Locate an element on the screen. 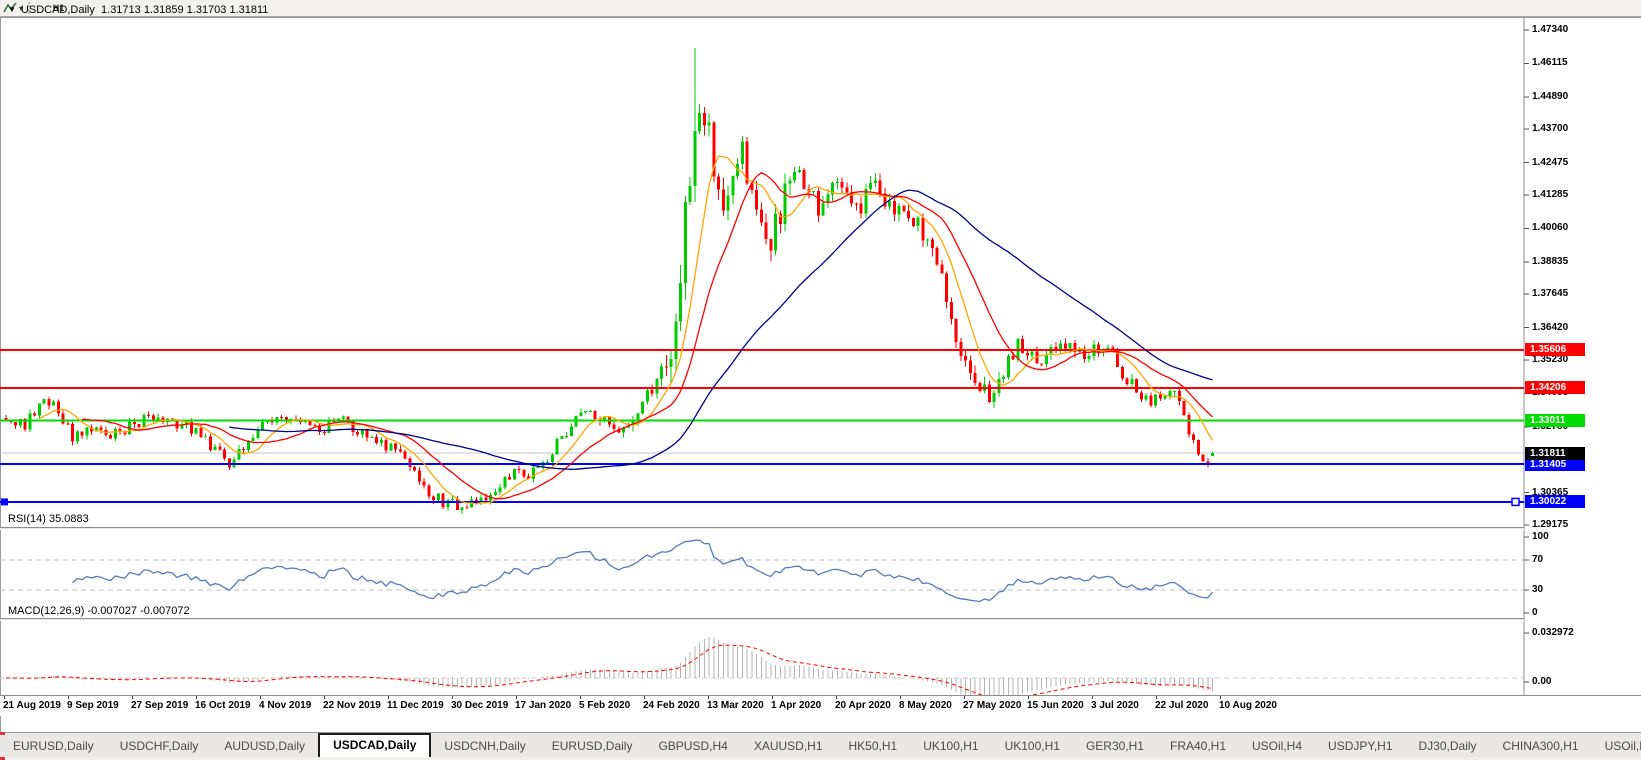 This screenshot has width=1641, height=760. price-axis-tick: 1.43700 is located at coordinates (1550, 129).